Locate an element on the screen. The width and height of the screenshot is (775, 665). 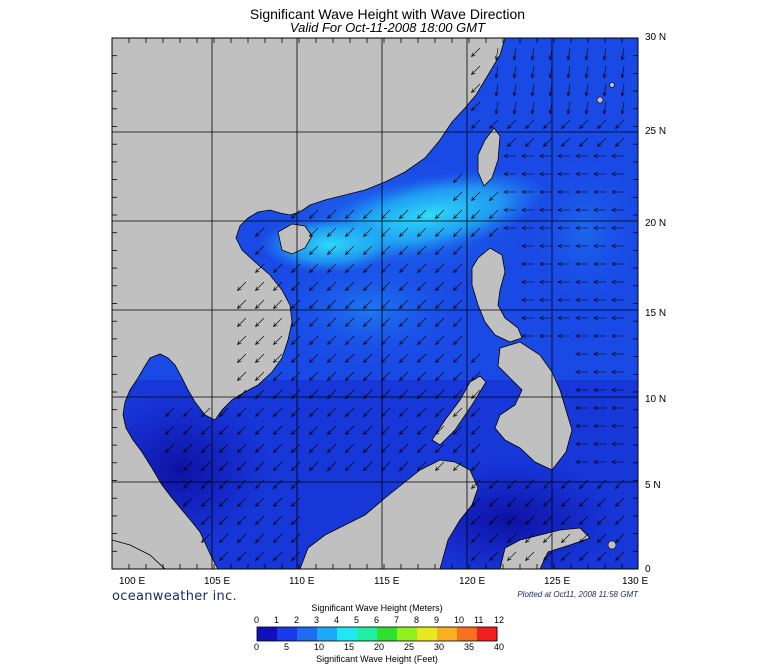
legend-feet-tick: 10 is located at coordinates (319, 647).